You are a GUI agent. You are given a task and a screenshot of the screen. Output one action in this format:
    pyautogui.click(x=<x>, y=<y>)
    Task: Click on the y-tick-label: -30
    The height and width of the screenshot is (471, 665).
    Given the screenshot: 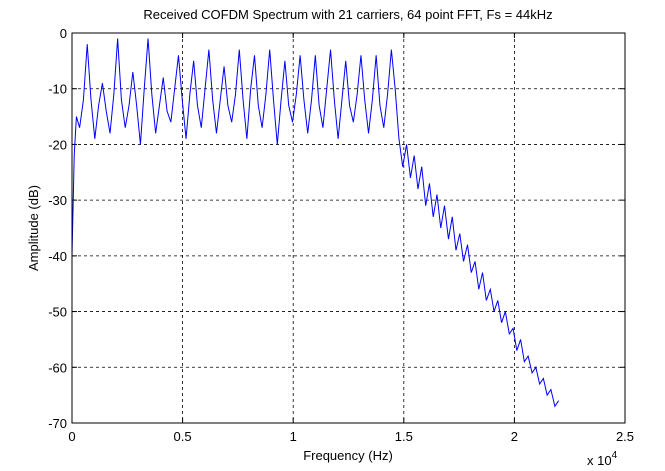 What is the action you would take?
    pyautogui.click(x=57, y=200)
    